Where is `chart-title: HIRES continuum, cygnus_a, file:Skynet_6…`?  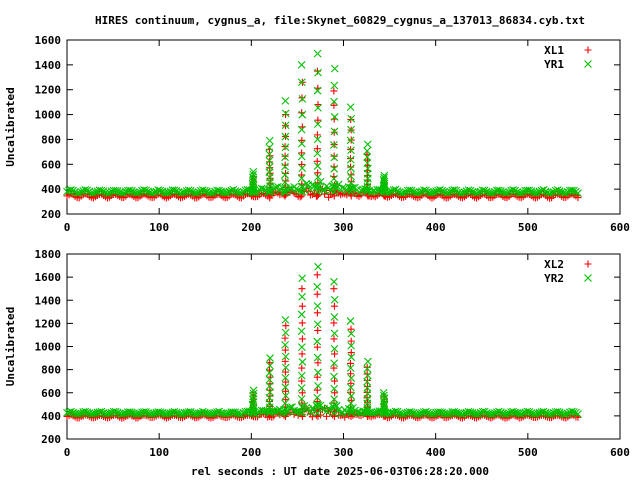 chart-title: HIRES continuum, cygnus_a, file:Skynet_6… is located at coordinates (340, 20).